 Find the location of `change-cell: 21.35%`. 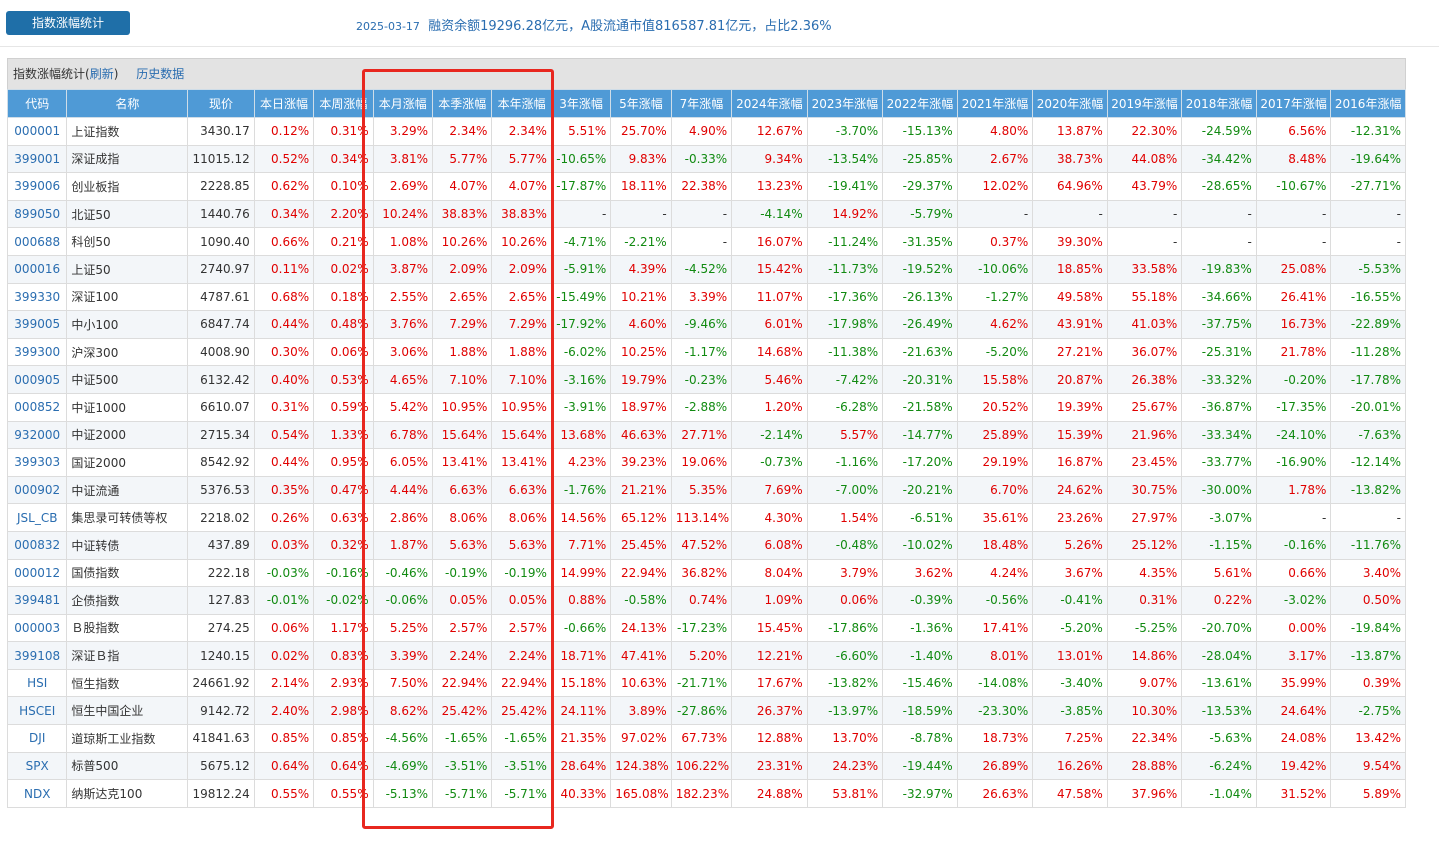

change-cell: 21.35% is located at coordinates (581, 738).